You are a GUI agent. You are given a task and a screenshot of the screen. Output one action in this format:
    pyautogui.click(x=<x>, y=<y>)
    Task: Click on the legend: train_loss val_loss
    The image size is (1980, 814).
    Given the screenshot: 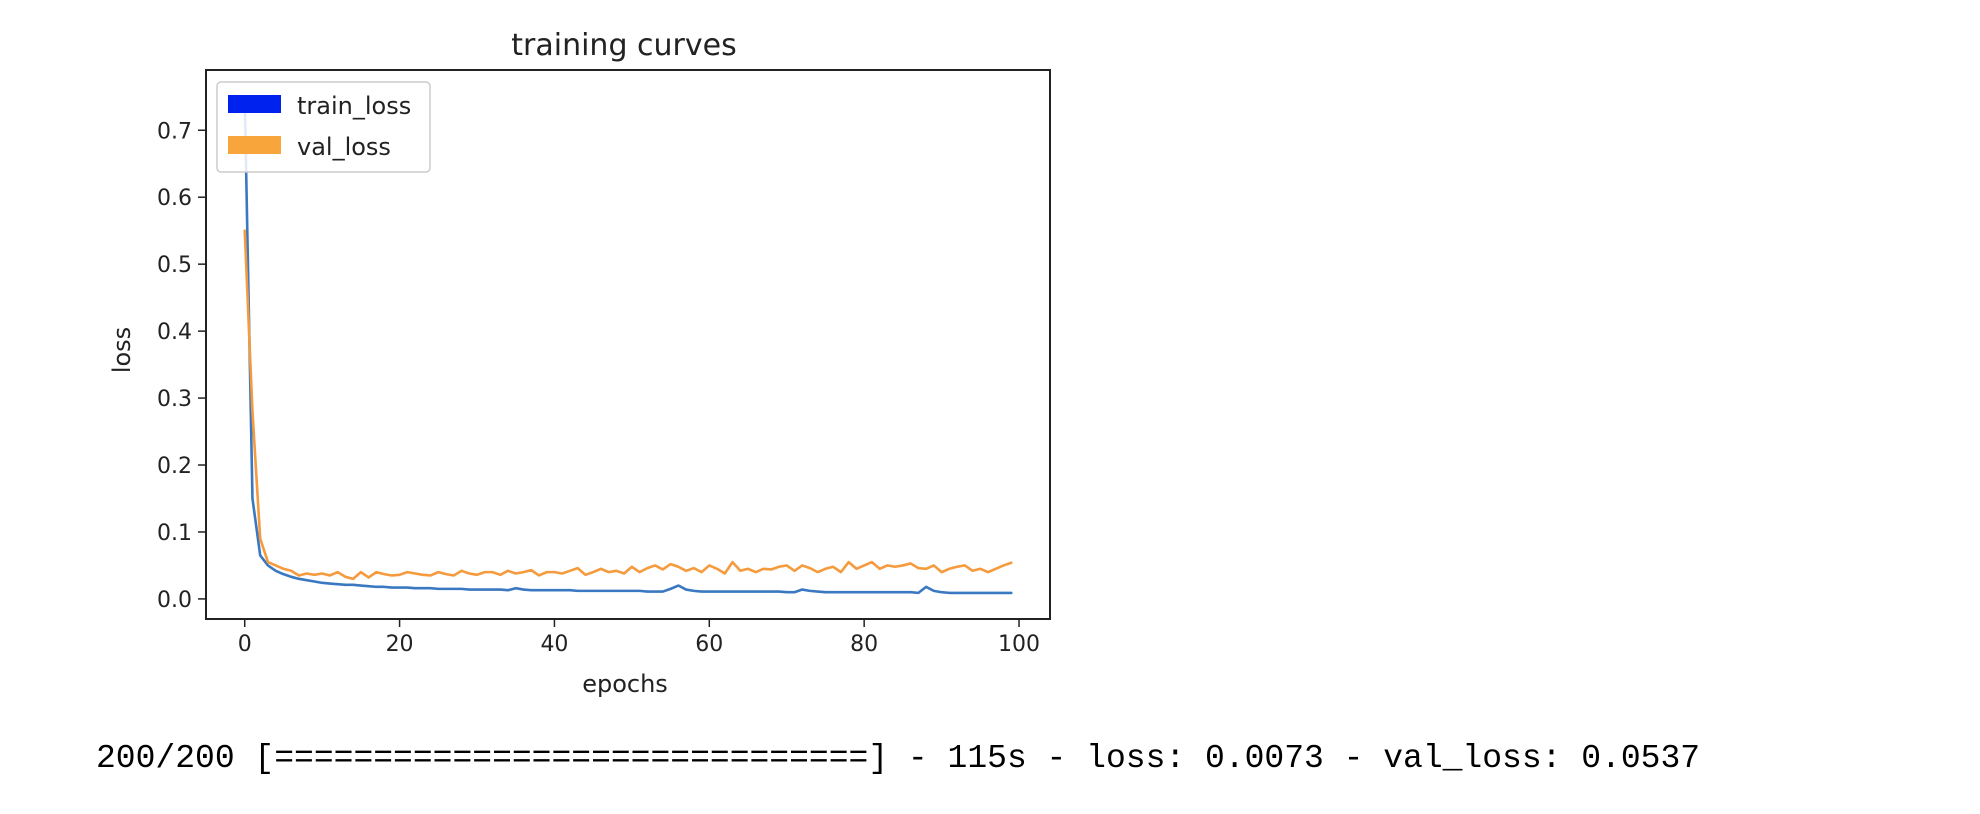 What is the action you would take?
    pyautogui.click(x=323, y=127)
    